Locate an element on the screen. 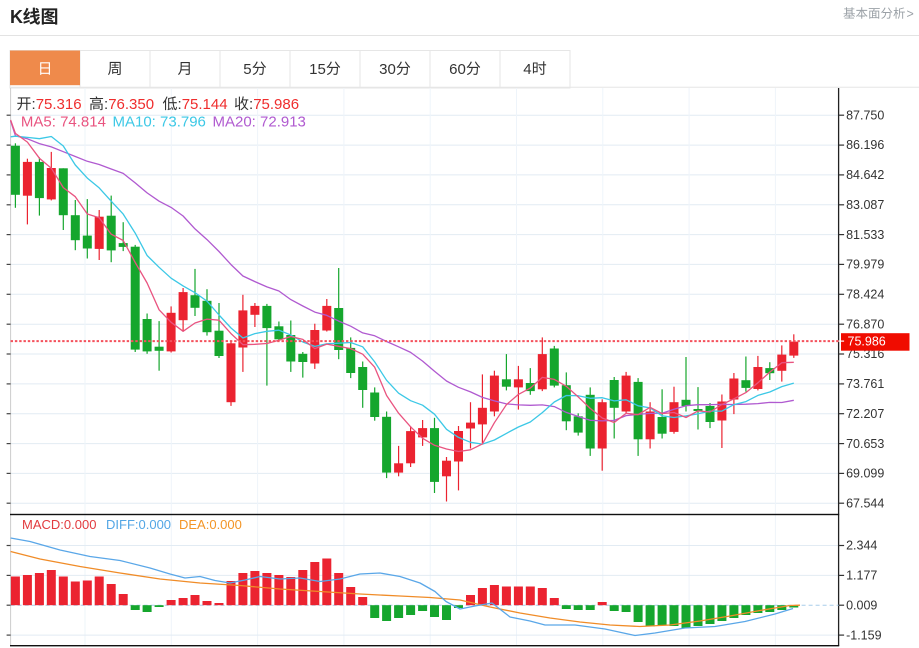 This screenshot has height=648, width=919. svg-text: 83.087 is located at coordinates (865, 205).